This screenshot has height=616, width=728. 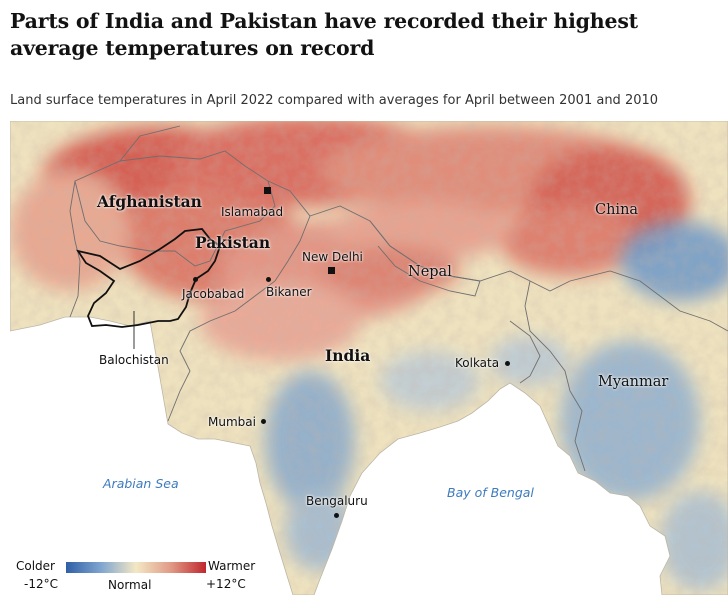 I want to click on label-pakistan: Pakistan, so click(x=233, y=242).